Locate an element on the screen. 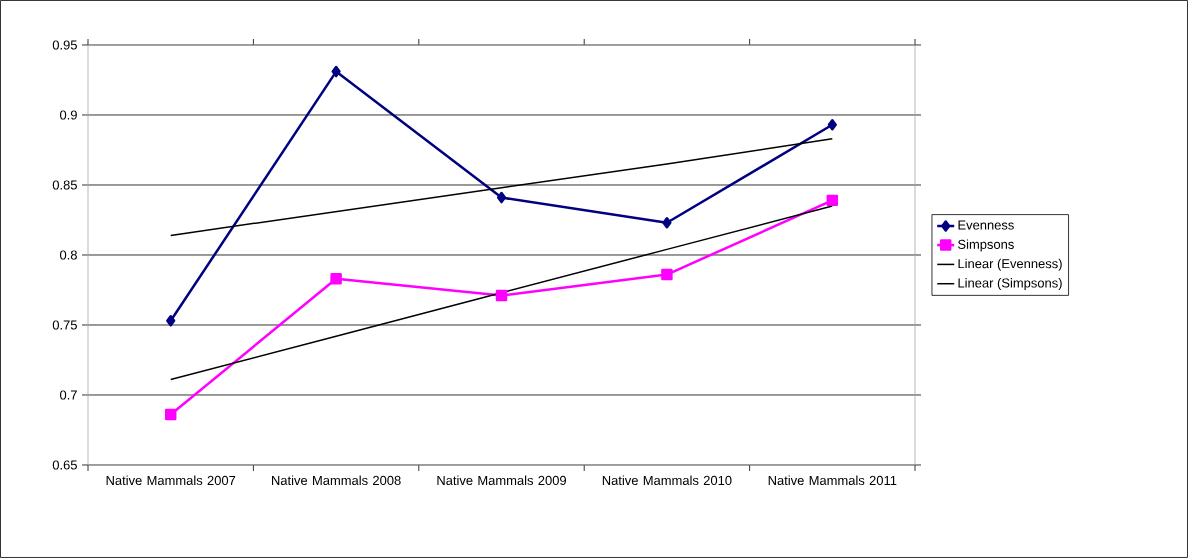 Image resolution: width=1188 pixels, height=558 pixels. y-tick-label: 0.95 is located at coordinates (64, 45).